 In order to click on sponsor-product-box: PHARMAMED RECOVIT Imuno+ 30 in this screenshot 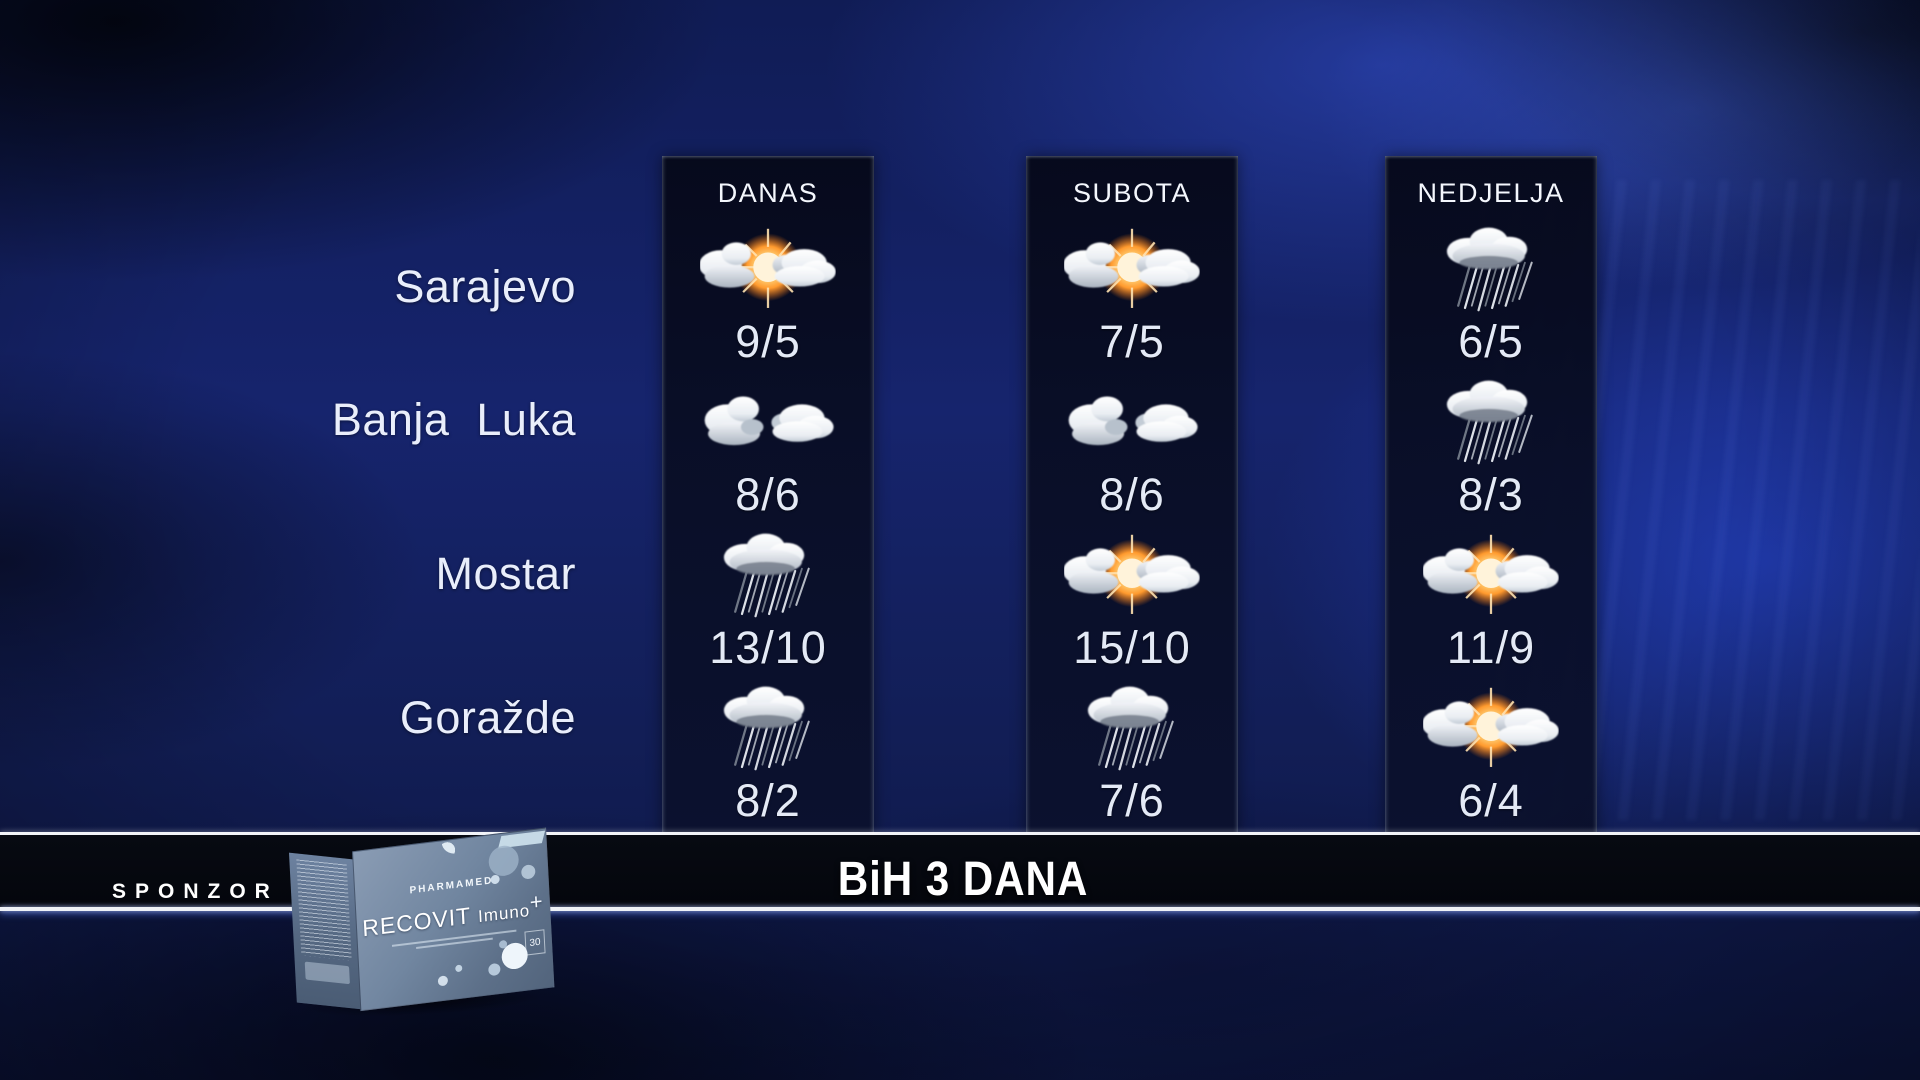, I will do `click(421, 924)`.